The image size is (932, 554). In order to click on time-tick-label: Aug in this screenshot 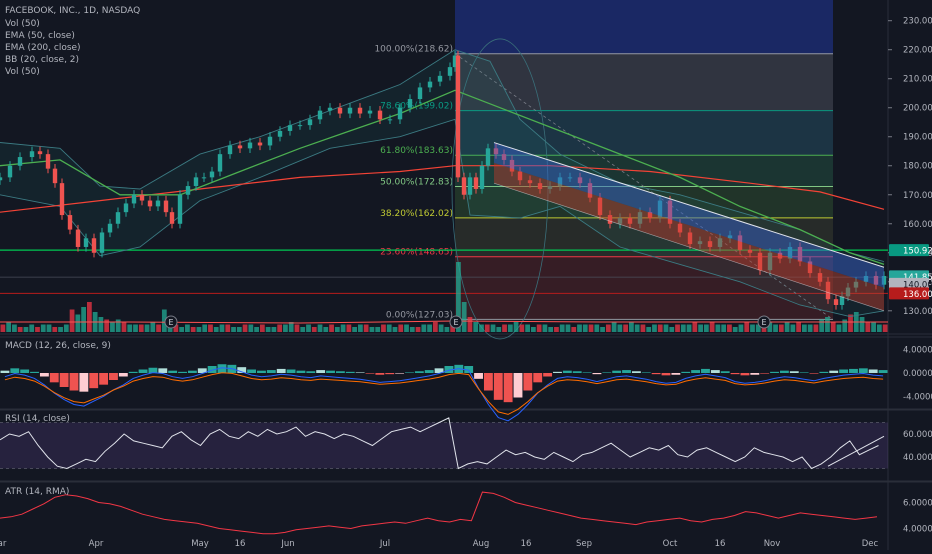, I will do `click(481, 544)`.